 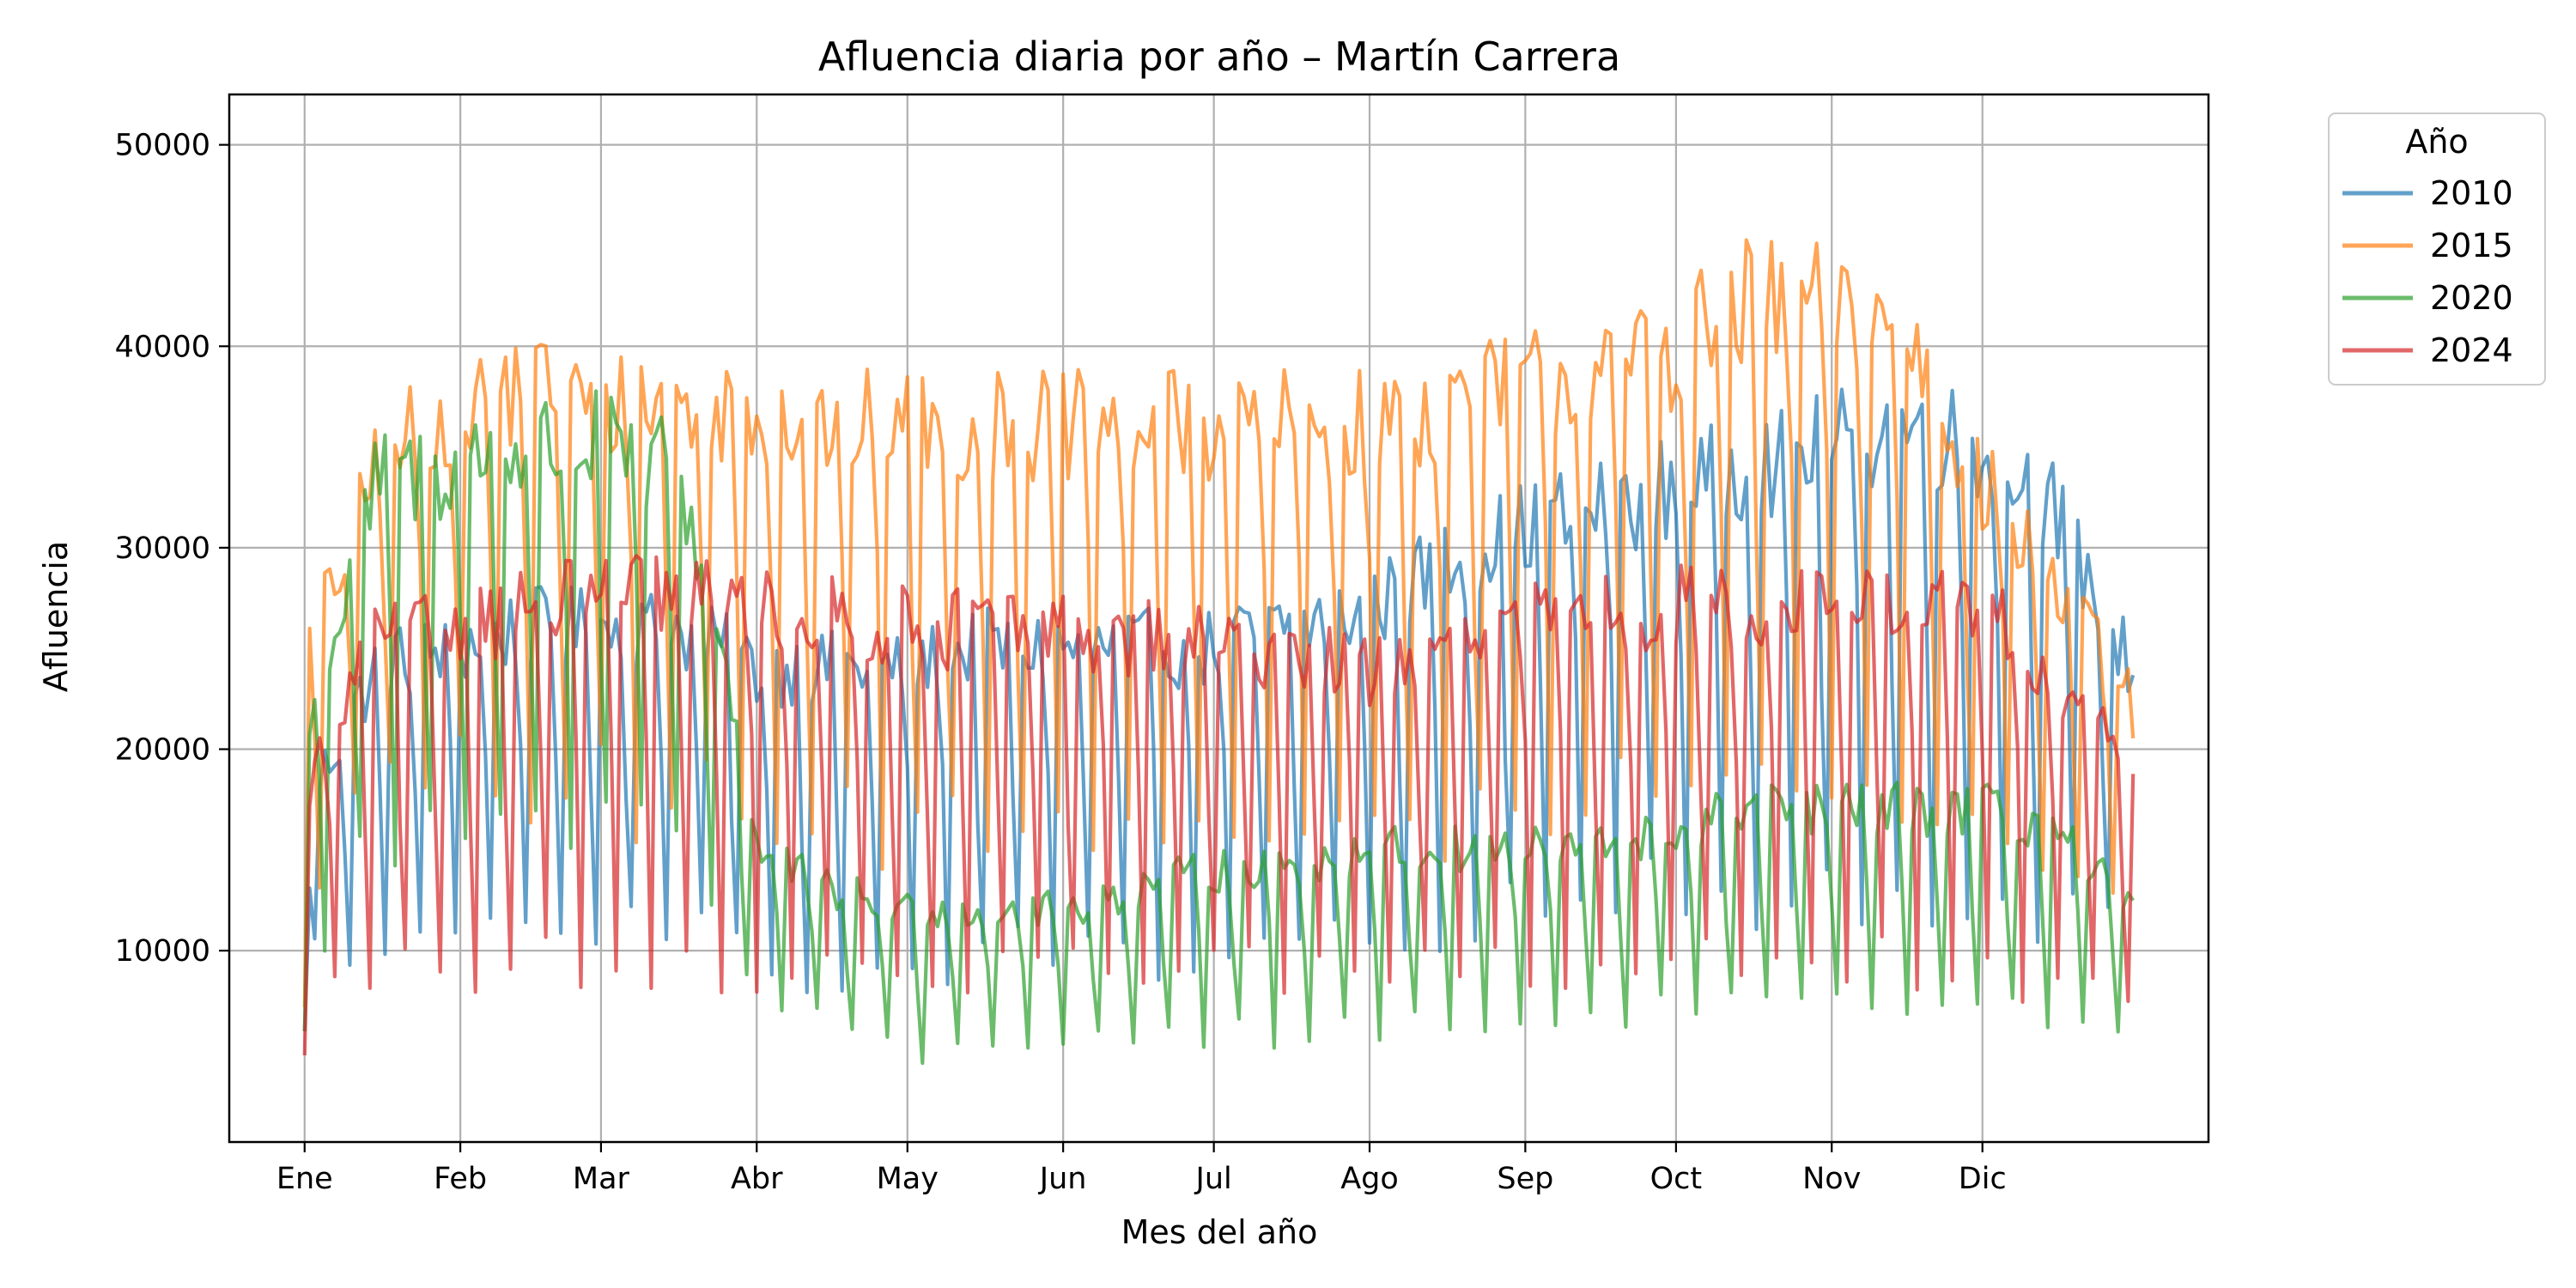 I want to click on legend-title: Año, so click(x=2436, y=142).